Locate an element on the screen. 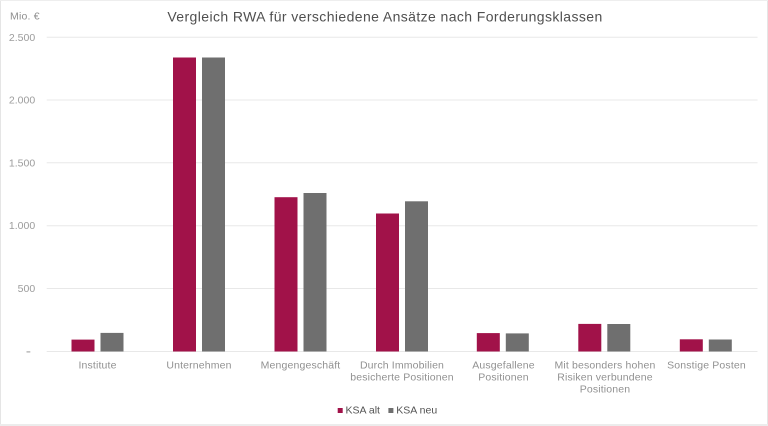  svg-text: 500 is located at coordinates (27, 289).